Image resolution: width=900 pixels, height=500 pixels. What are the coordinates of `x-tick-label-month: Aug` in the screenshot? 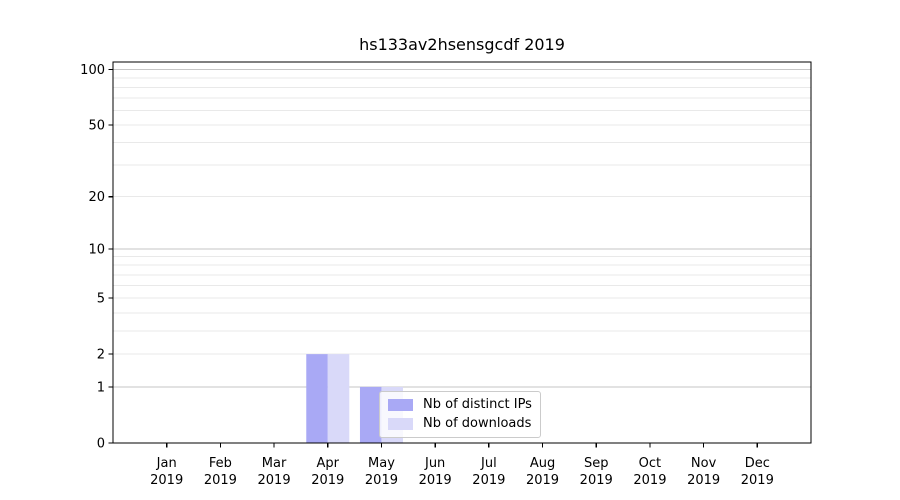 It's located at (542, 463).